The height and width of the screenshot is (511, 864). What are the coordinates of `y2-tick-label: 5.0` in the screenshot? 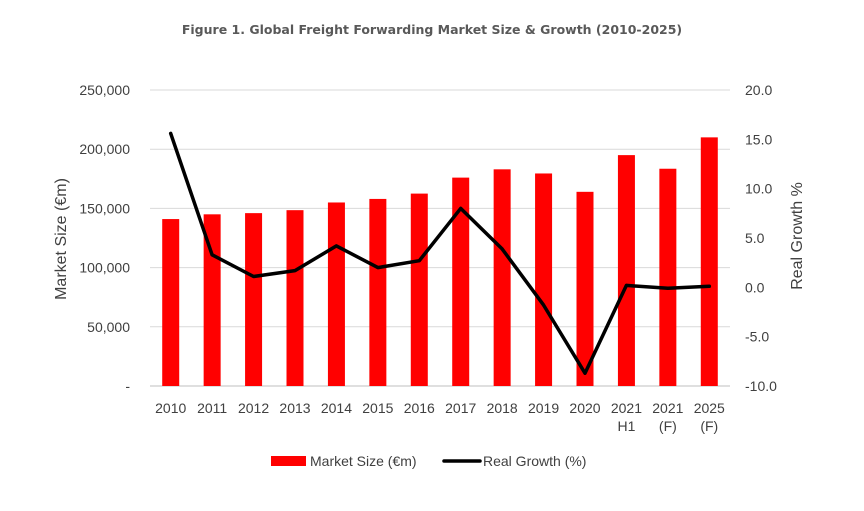 It's located at (755, 238).